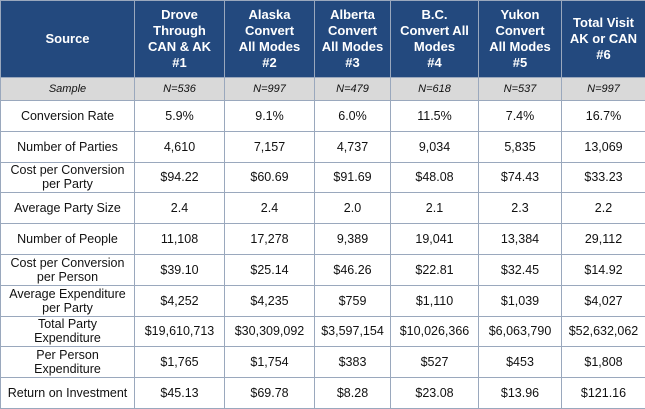 Image resolution: width=645 pixels, height=409 pixels. What do you see at coordinates (520, 239) in the screenshot?
I see `table-cell: 13,384` at bounding box center [520, 239].